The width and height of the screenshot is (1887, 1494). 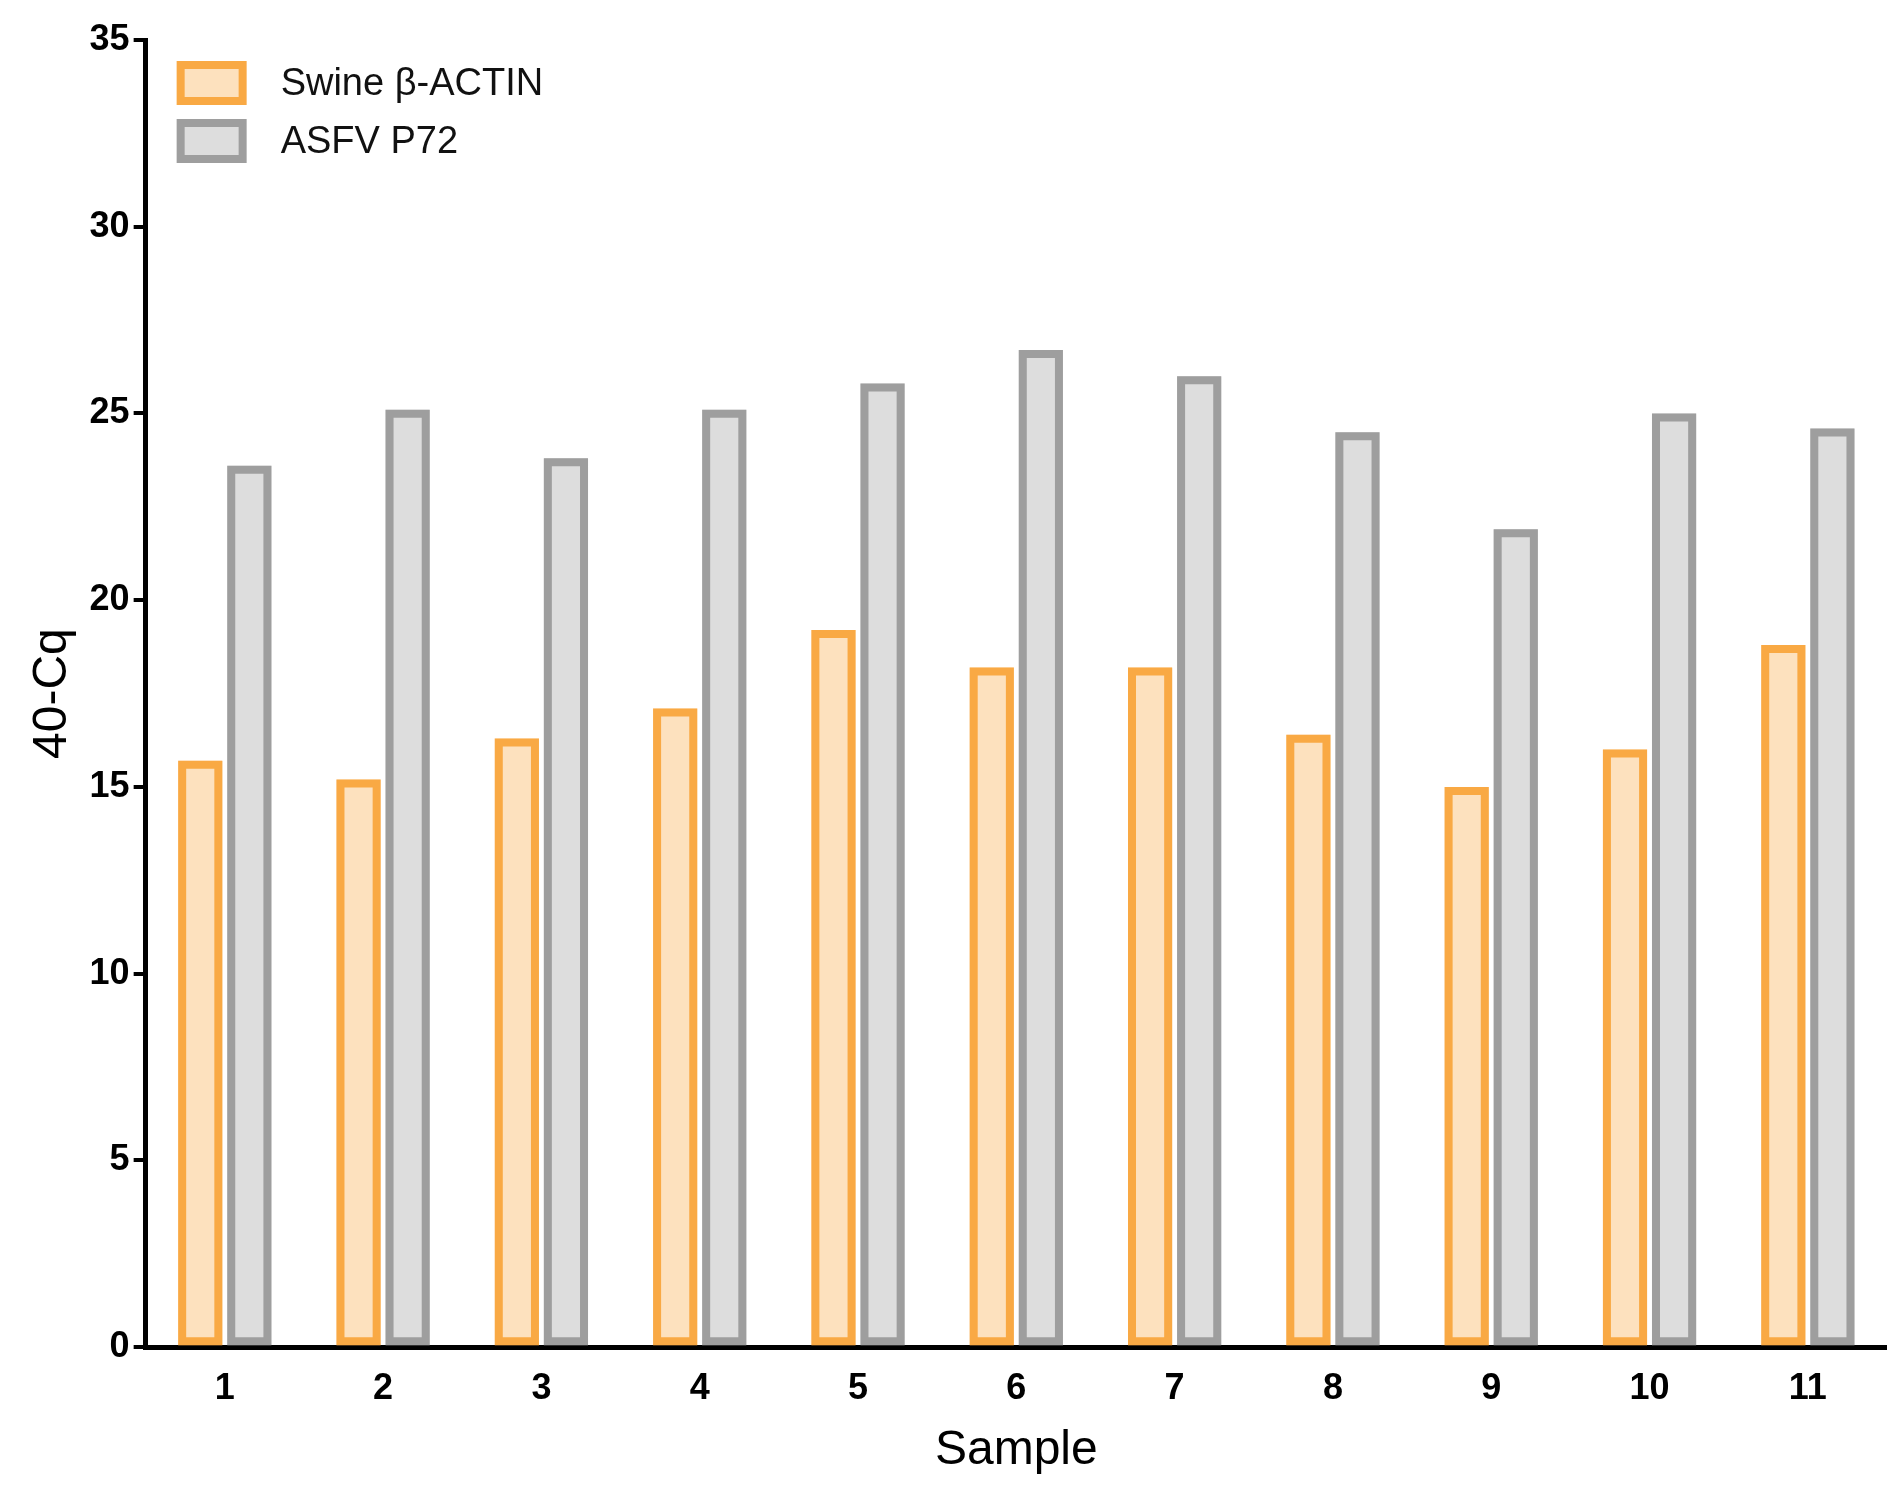 I want to click on y-axis-title: 40-Cq, so click(x=50, y=693).